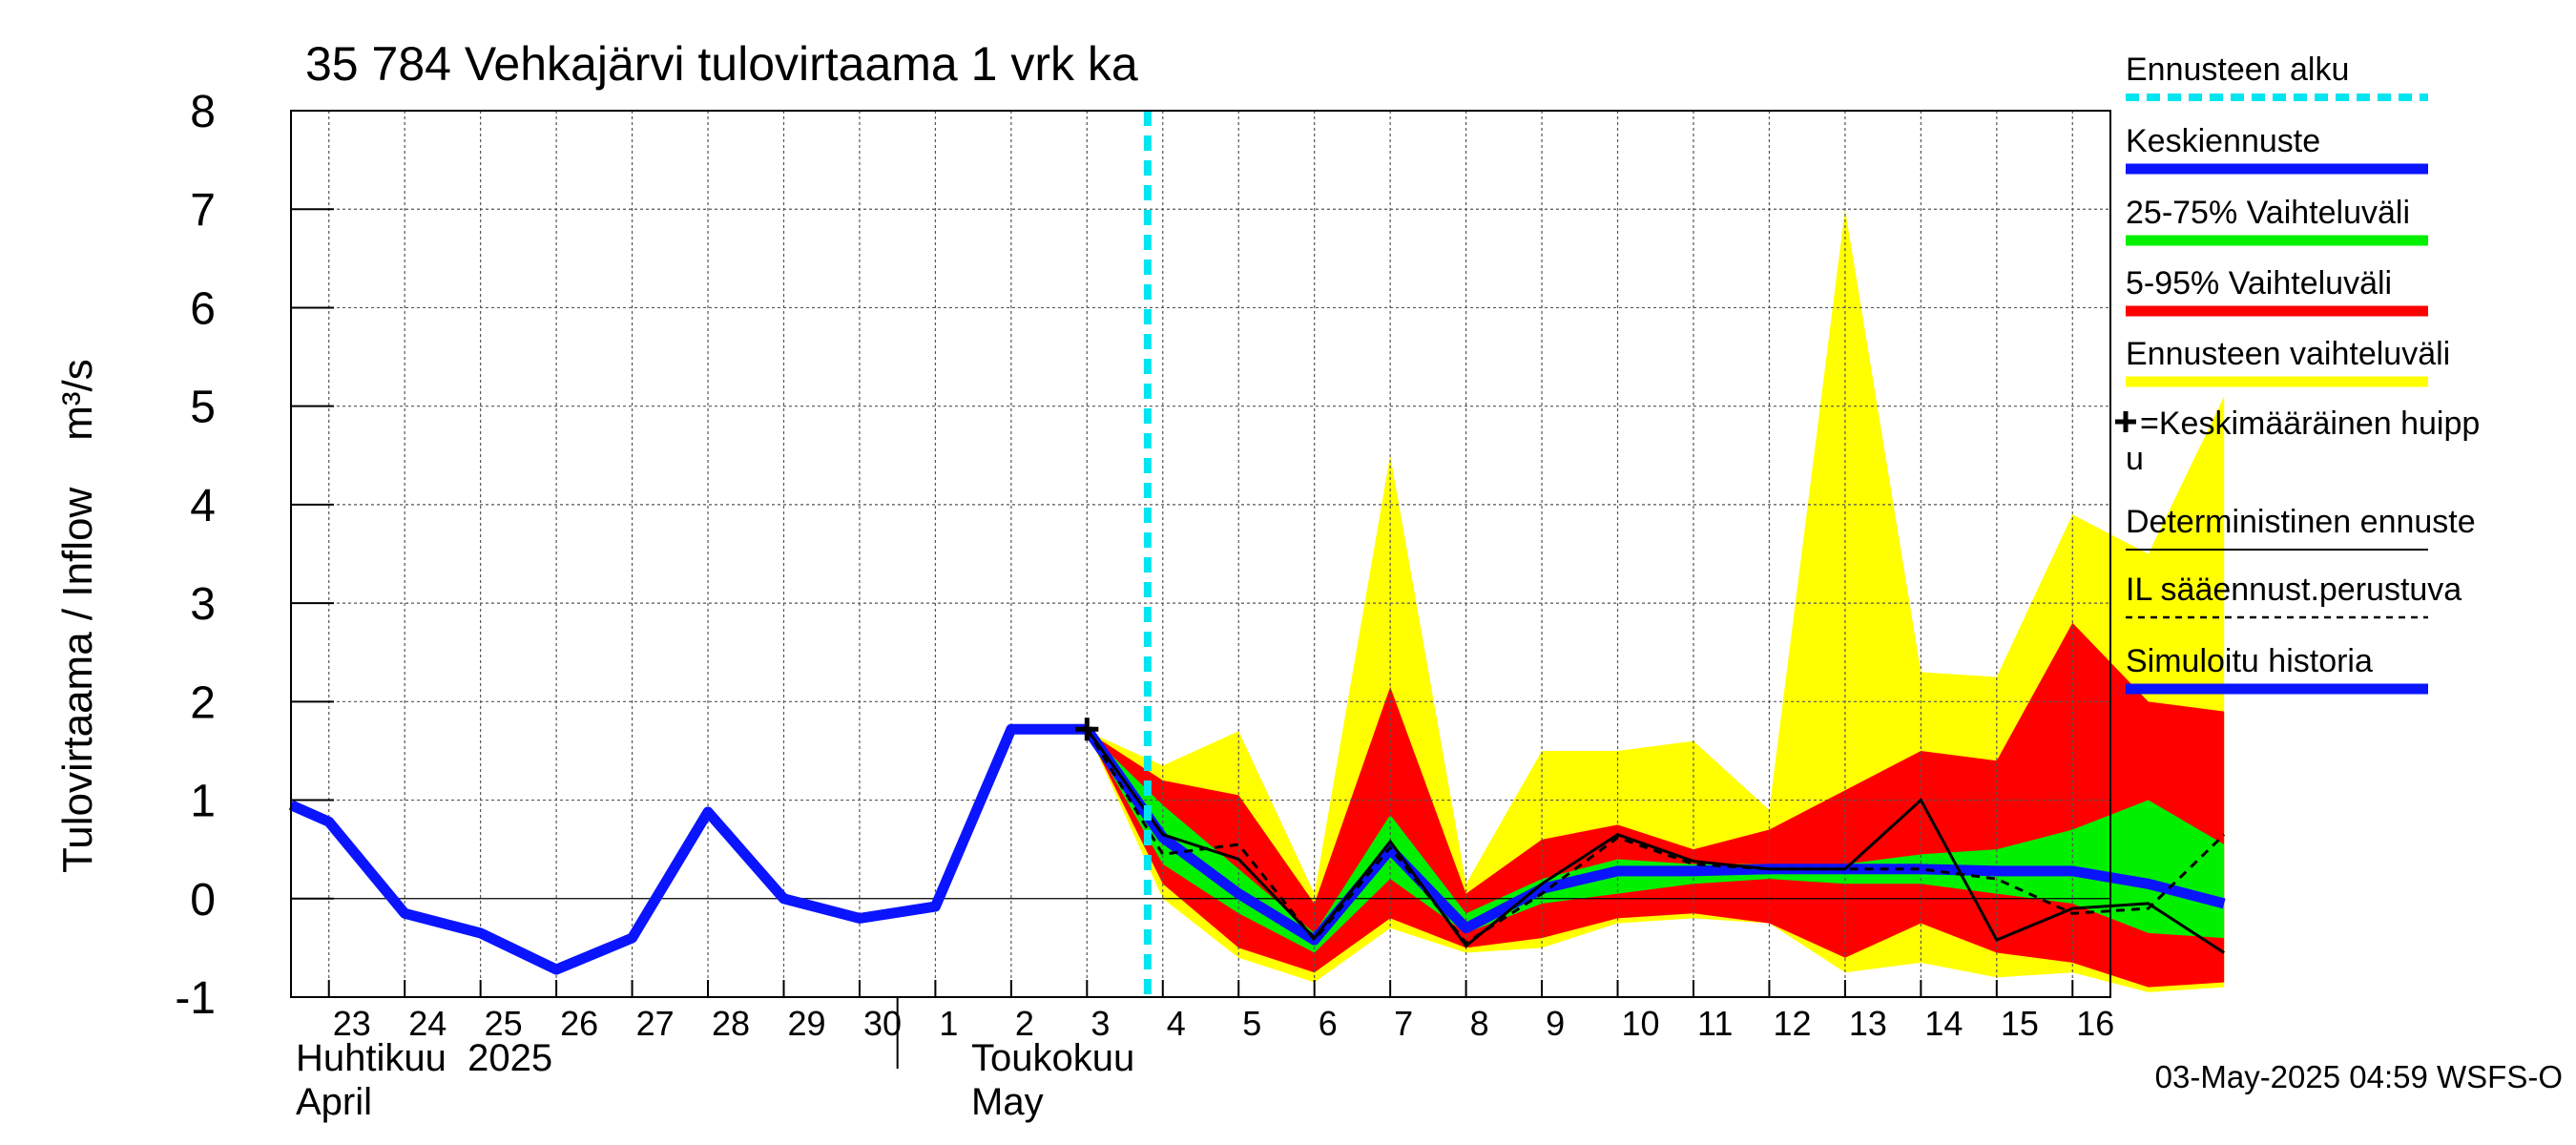 This screenshot has height=1145, width=2576. I want to click on legend-label: IL sääennust.perustuva, so click(2294, 590).